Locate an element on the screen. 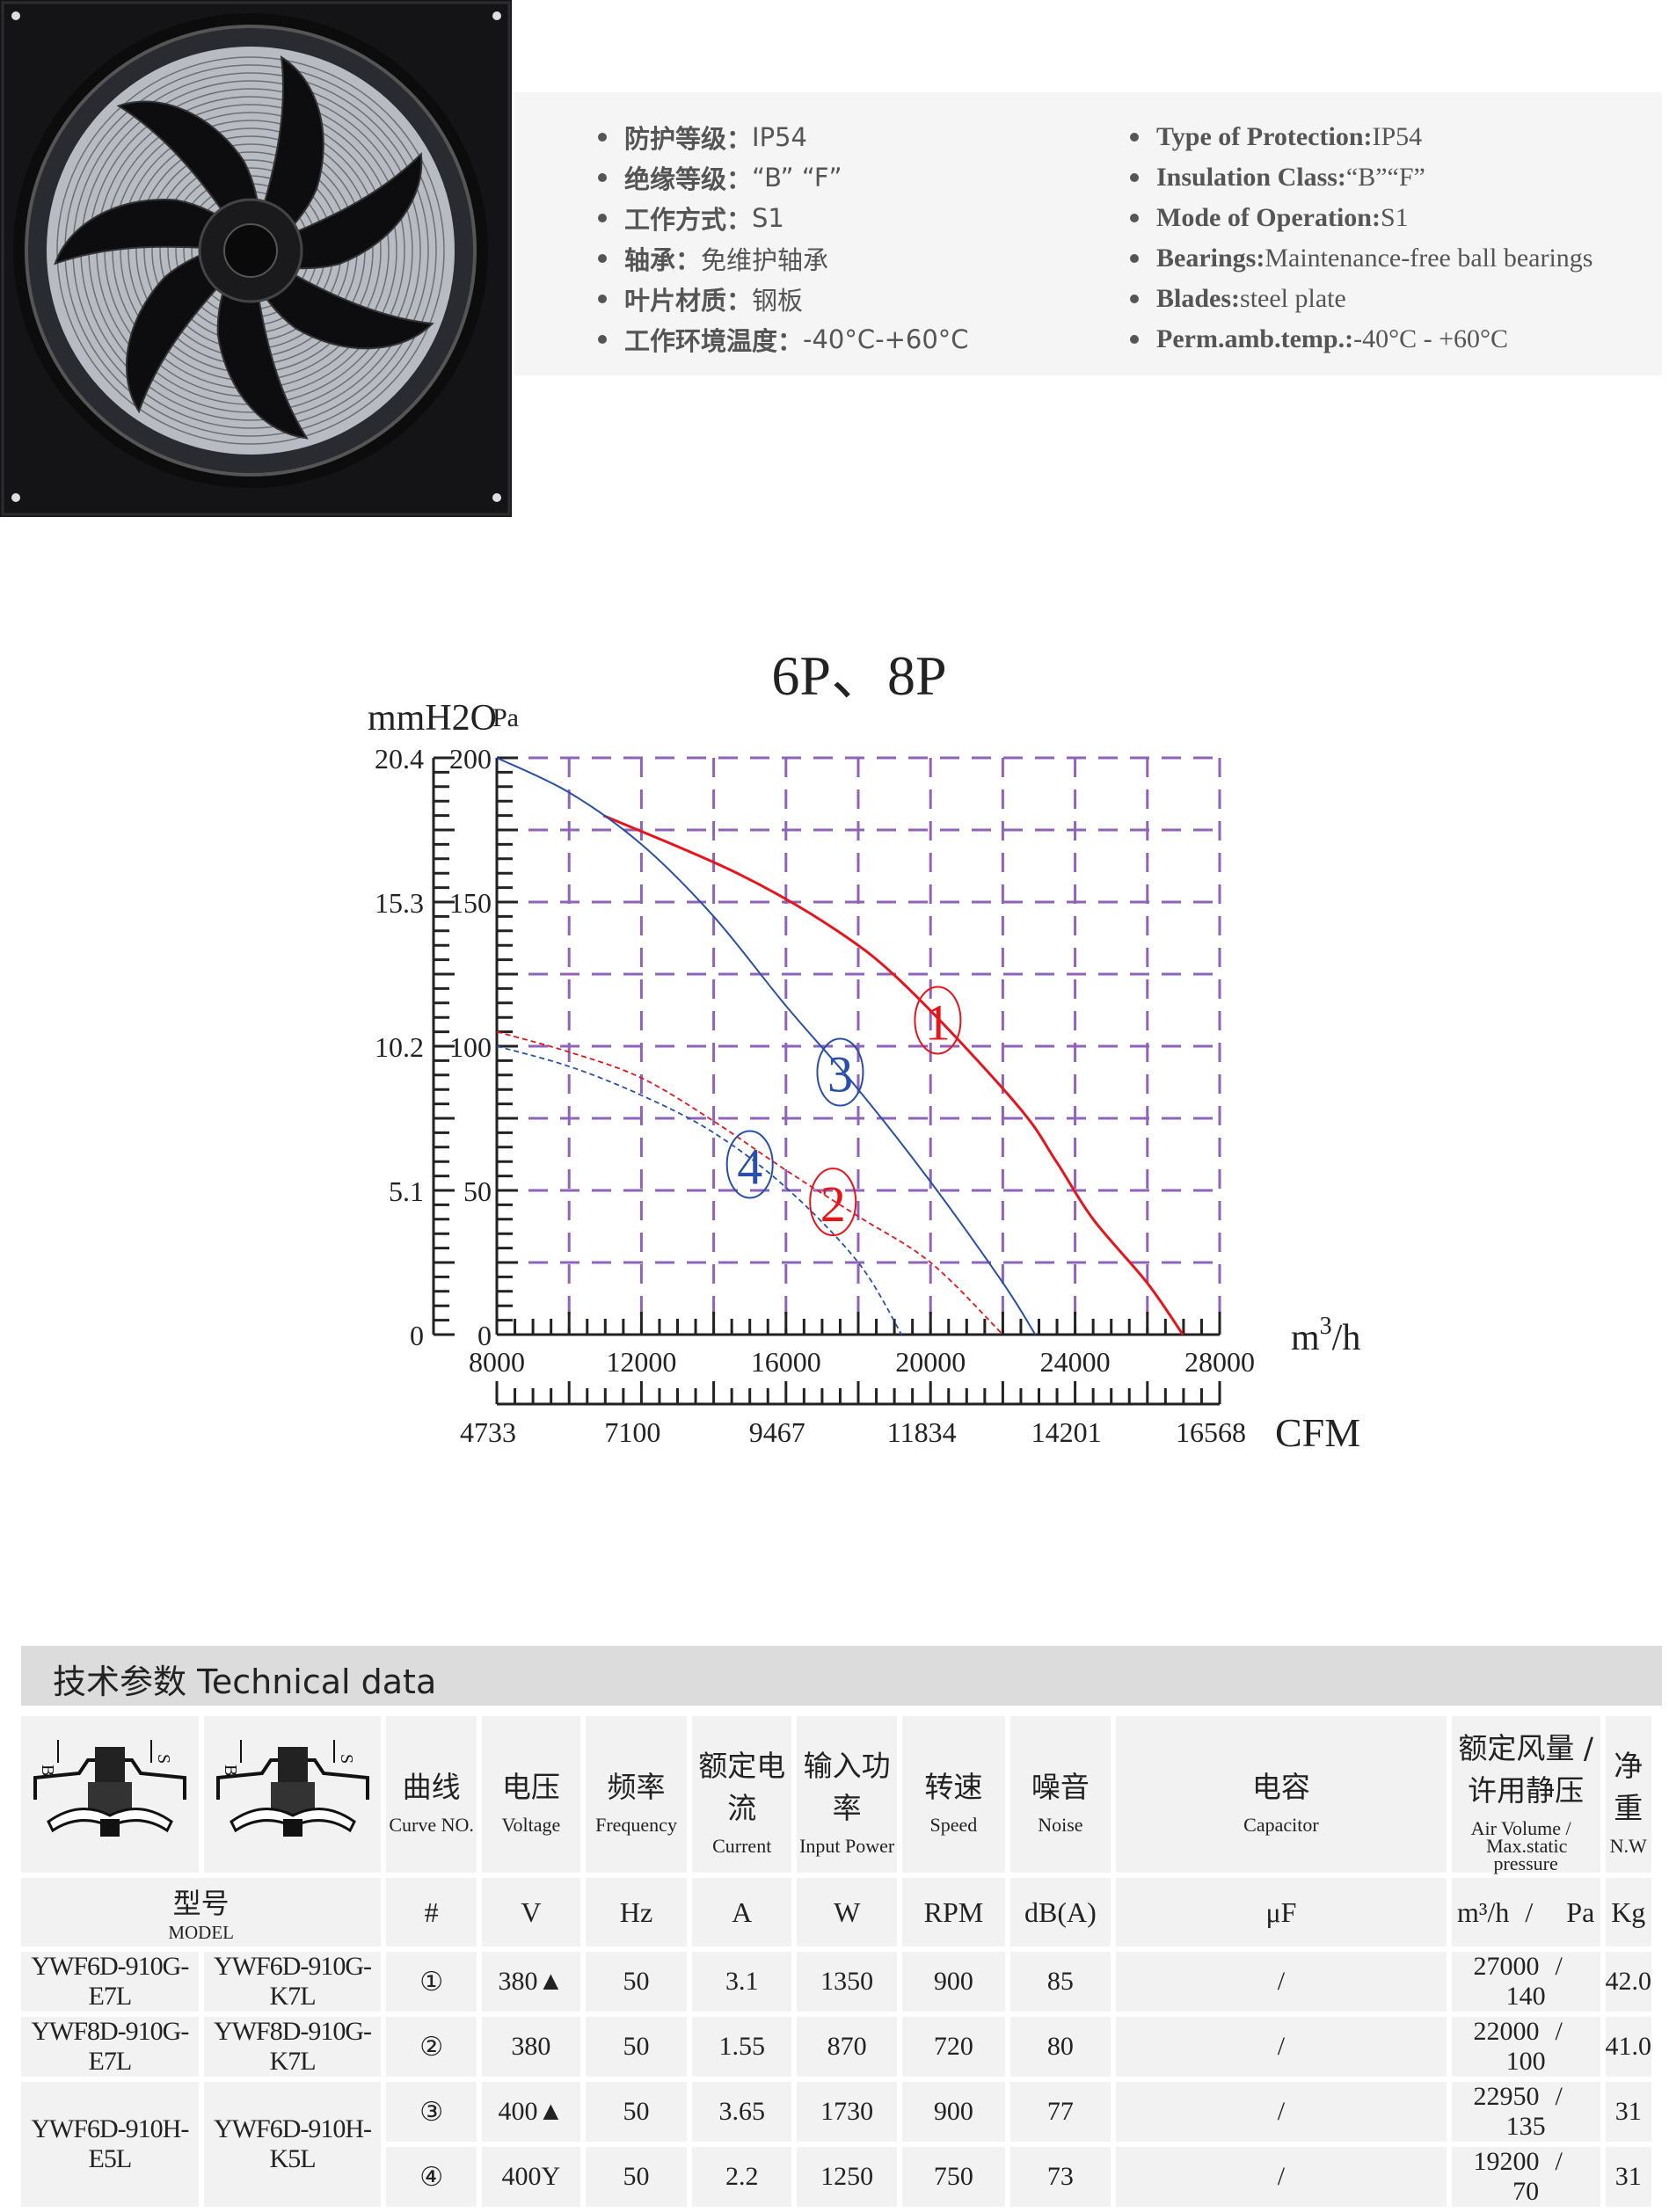  y-axis-label-mmh2o: mmH2O is located at coordinates (432, 718).